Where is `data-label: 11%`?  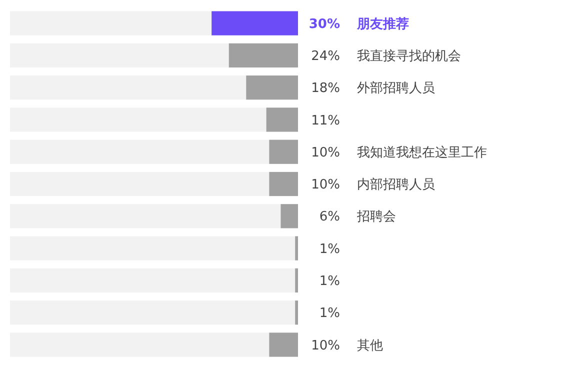 data-label: 11% is located at coordinates (325, 120).